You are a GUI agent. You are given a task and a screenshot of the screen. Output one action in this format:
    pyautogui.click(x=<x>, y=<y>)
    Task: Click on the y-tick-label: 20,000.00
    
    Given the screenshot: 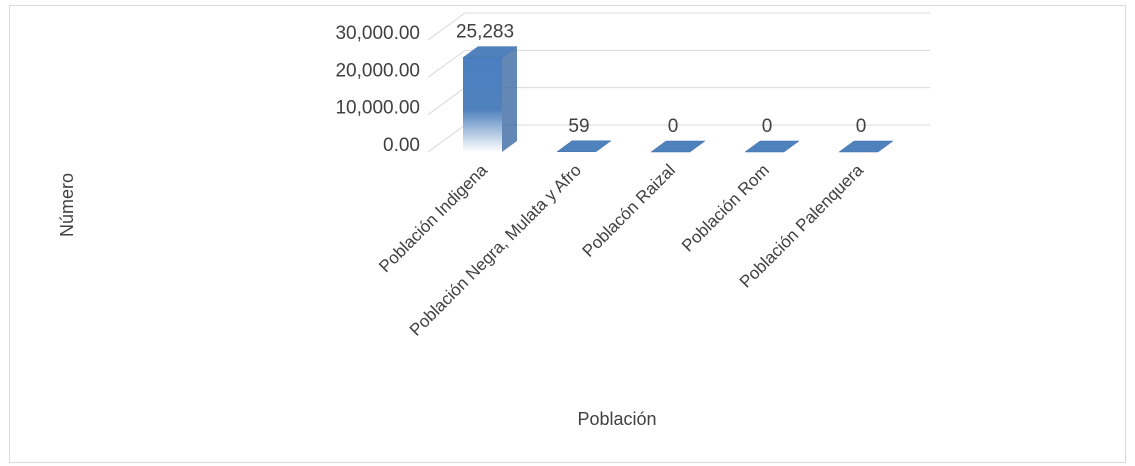 What is the action you would take?
    pyautogui.click(x=377, y=70)
    